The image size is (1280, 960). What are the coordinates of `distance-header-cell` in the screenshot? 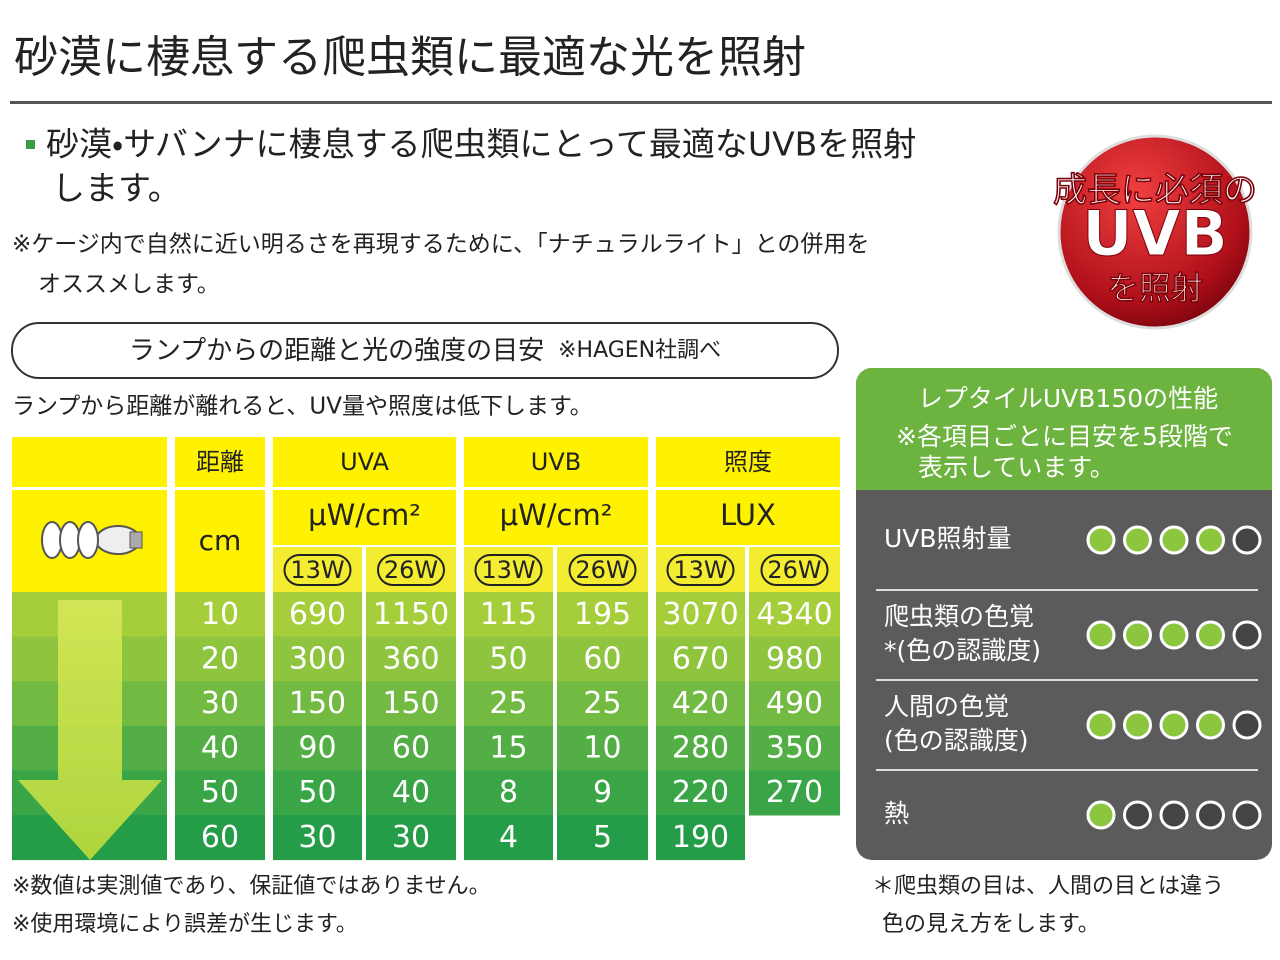 It's located at (220, 462).